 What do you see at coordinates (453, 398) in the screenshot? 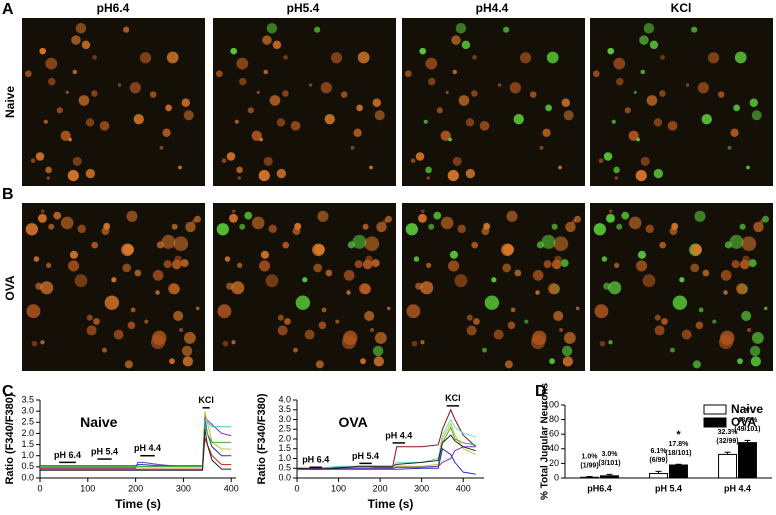
I see `annotation: KCl` at bounding box center [453, 398].